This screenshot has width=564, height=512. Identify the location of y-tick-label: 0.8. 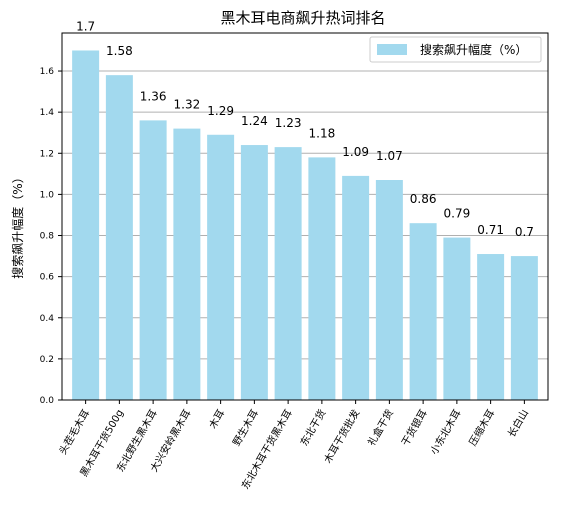
(47, 237).